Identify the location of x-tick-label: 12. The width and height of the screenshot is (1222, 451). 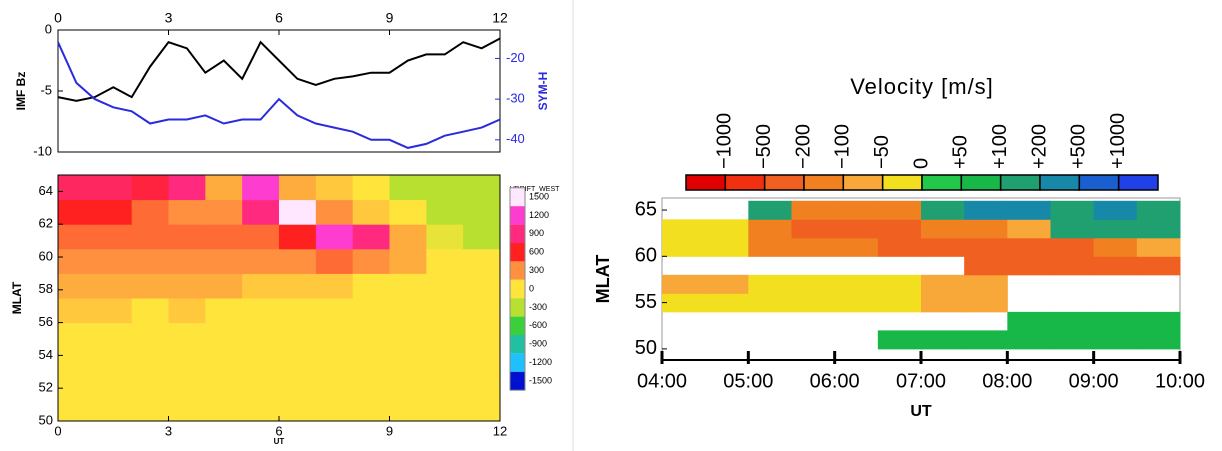
(500, 430).